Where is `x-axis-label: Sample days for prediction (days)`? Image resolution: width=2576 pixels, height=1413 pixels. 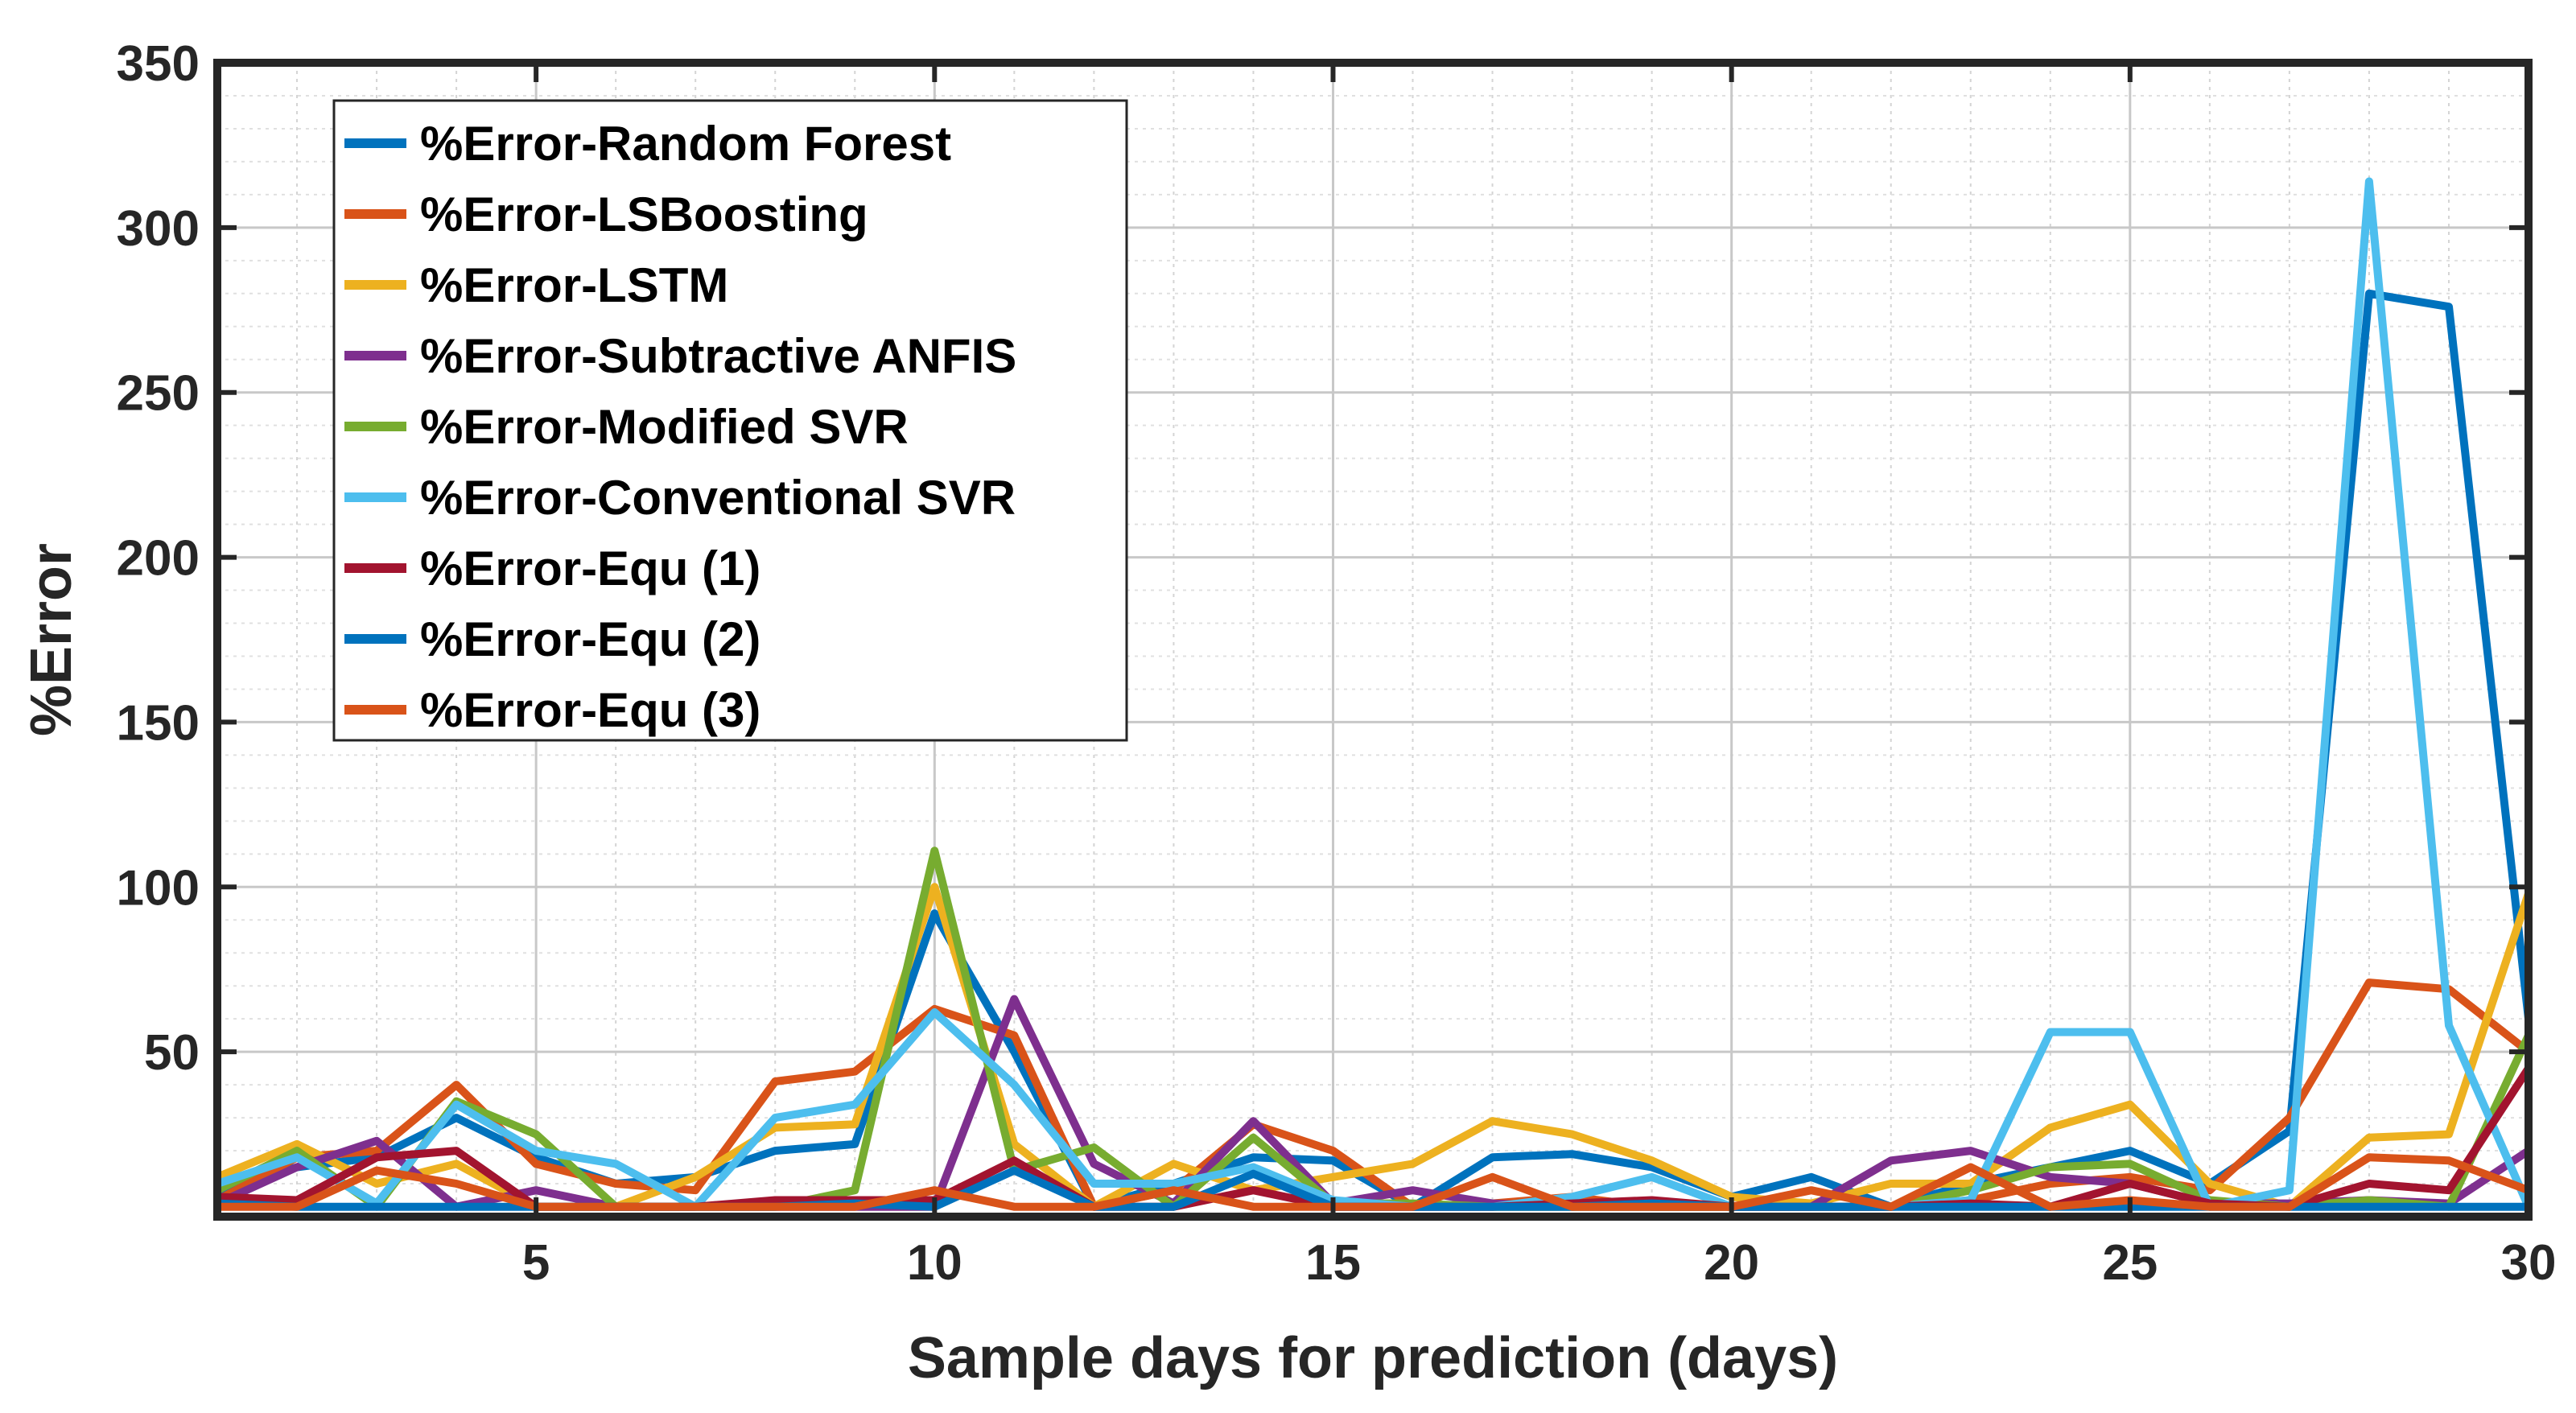 x-axis-label: Sample days for prediction (days) is located at coordinates (1373, 1358).